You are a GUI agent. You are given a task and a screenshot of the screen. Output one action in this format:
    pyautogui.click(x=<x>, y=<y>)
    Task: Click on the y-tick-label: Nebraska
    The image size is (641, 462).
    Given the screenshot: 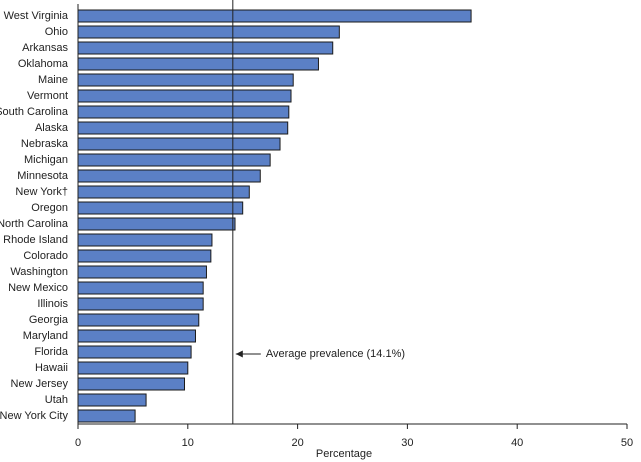 What is the action you would take?
    pyautogui.click(x=45, y=144)
    